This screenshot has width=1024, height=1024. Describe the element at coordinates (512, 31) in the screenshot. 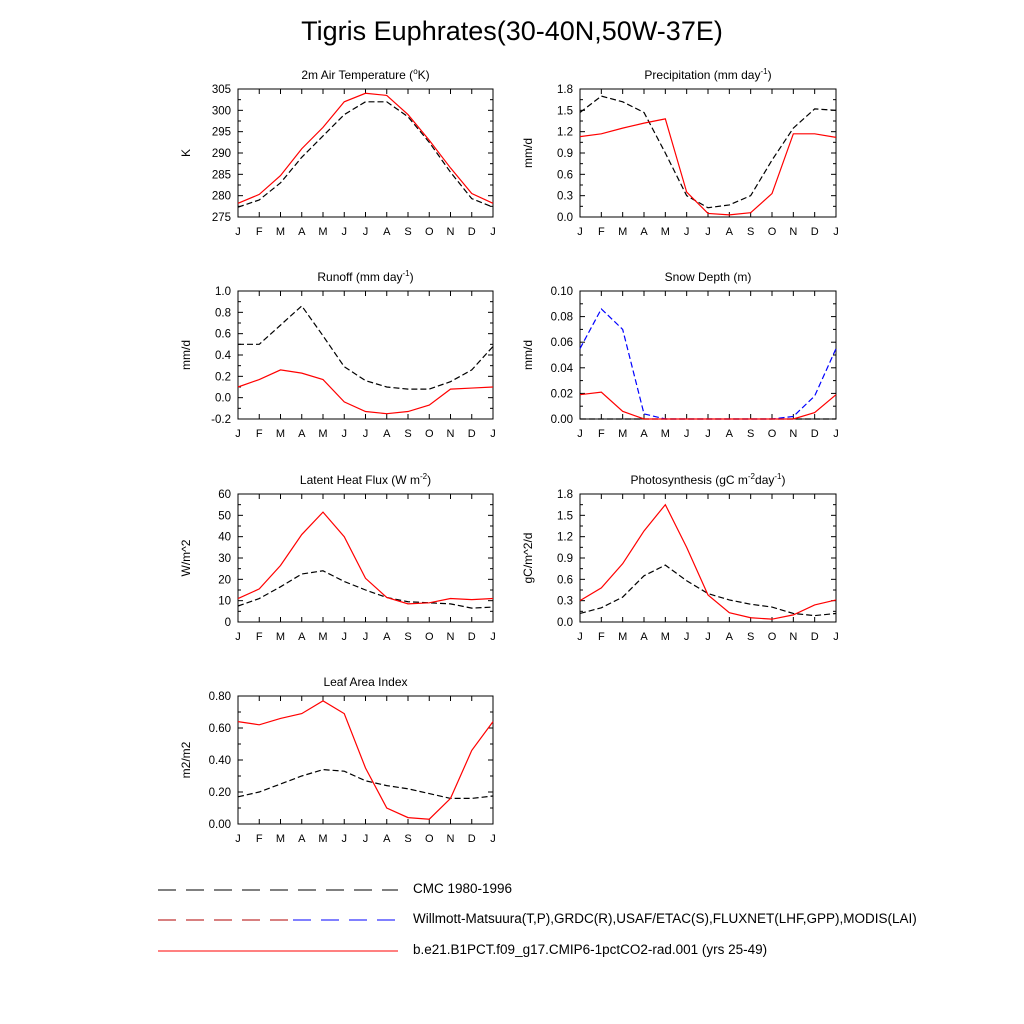

I see `figure-title: Tigris Euphrates(30-40N,50W-37E)` at that location.